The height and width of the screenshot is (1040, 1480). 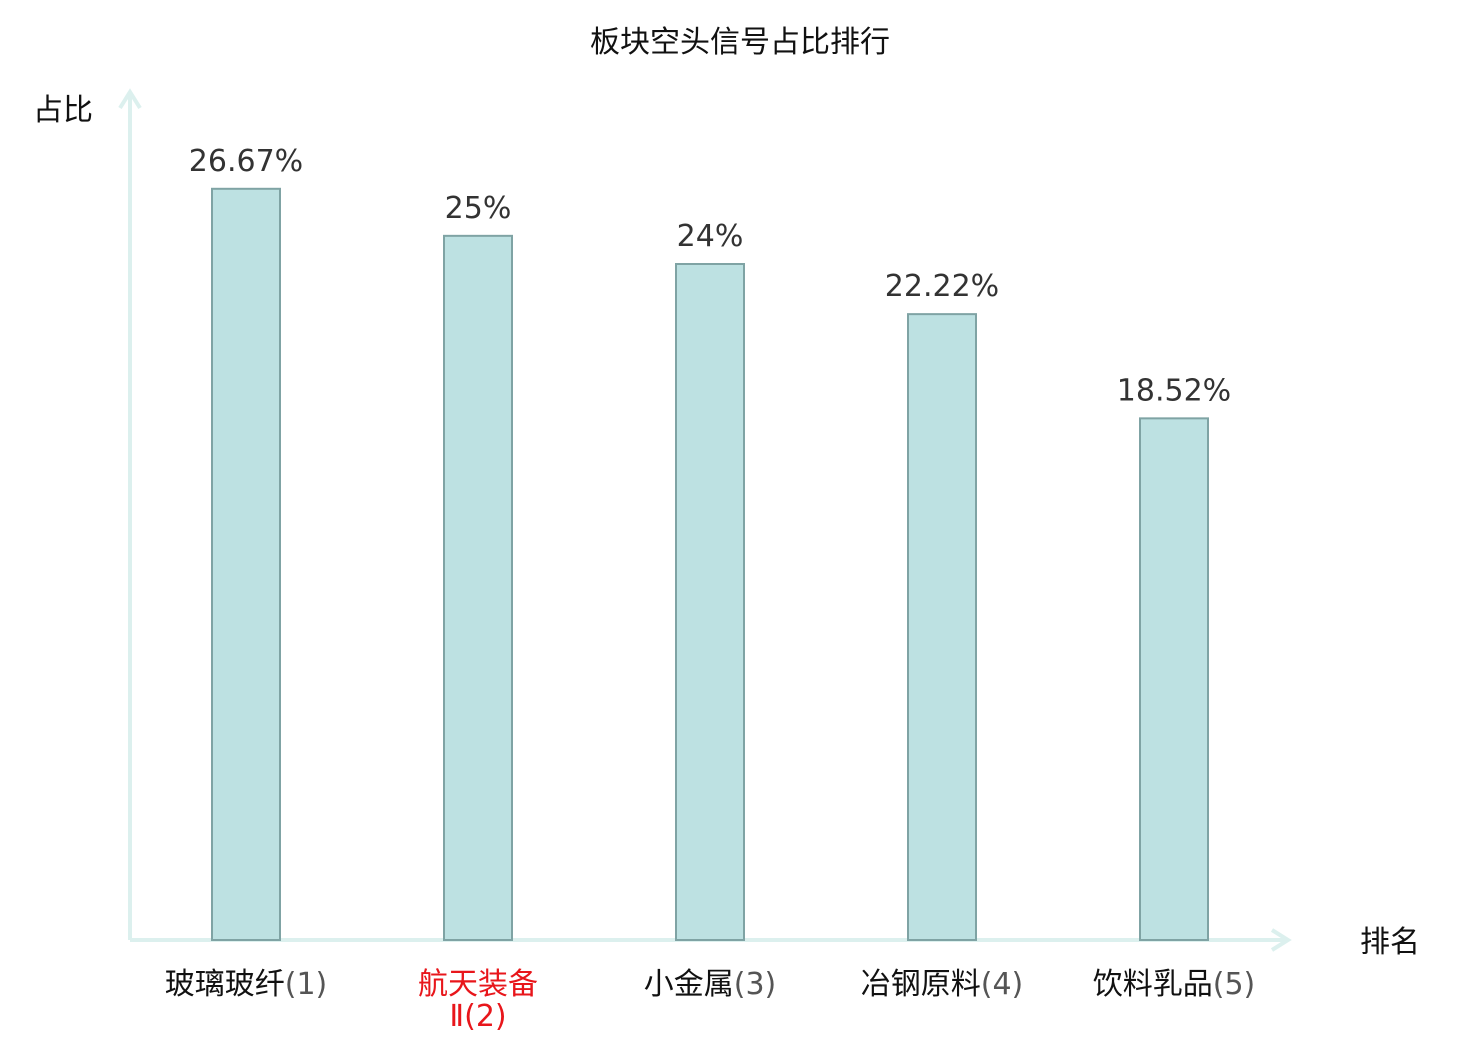 What do you see at coordinates (921, 984) in the screenshot?
I see `category-name: 冶钢原料` at bounding box center [921, 984].